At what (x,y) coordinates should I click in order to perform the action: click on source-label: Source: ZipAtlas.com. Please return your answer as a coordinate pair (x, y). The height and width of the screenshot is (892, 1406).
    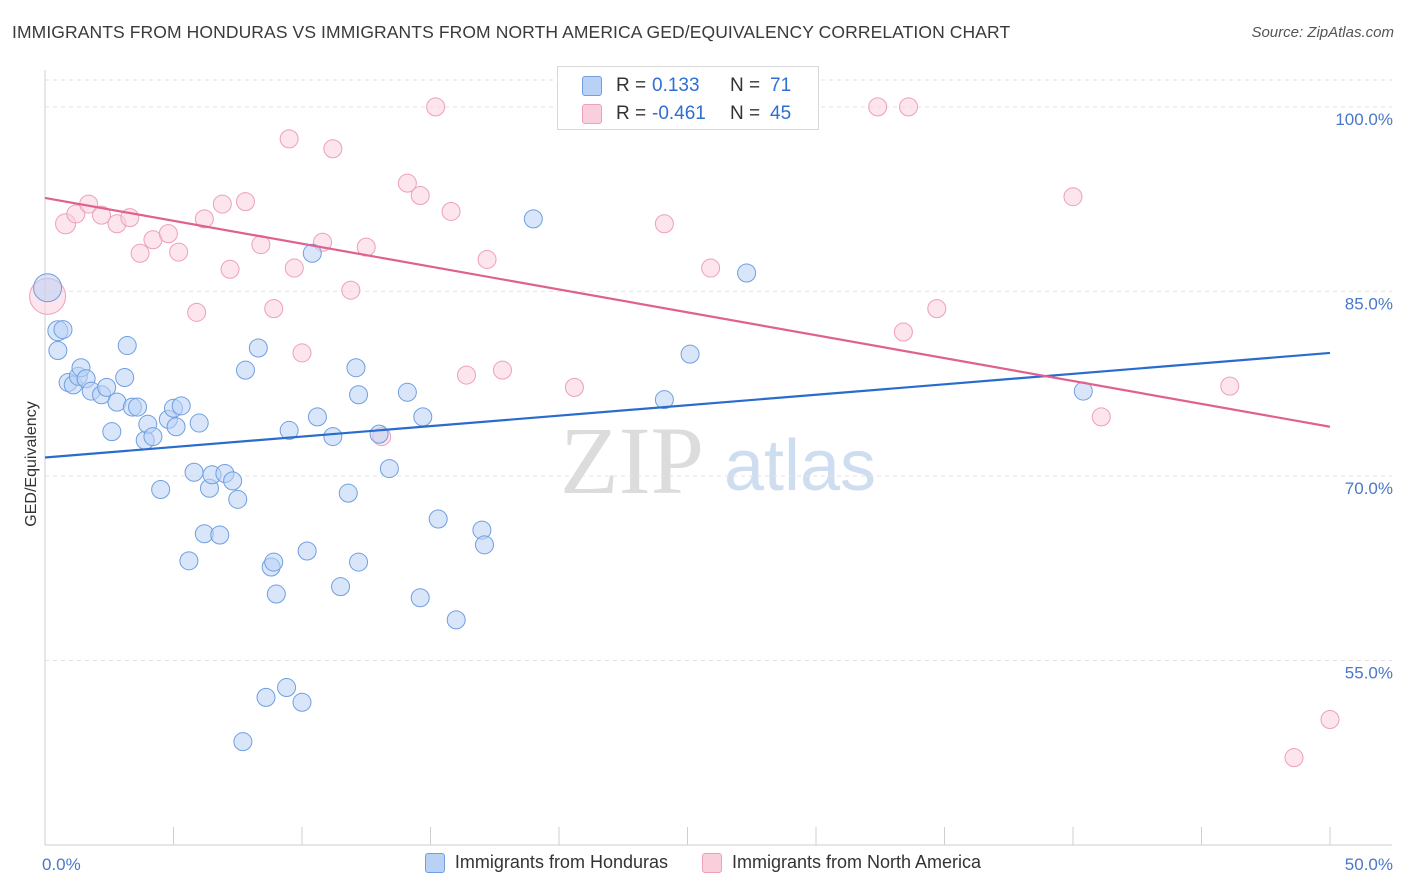
    Looking at the image, I should click on (1322, 32).